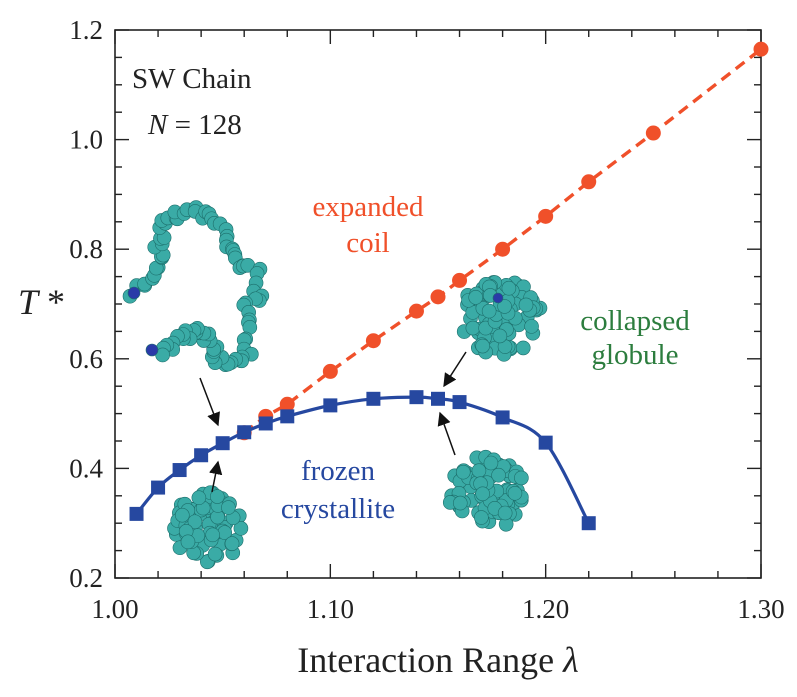 This screenshot has width=797, height=697. Describe the element at coordinates (192, 79) in the screenshot. I see `system-label-line1: SW Chain` at that location.